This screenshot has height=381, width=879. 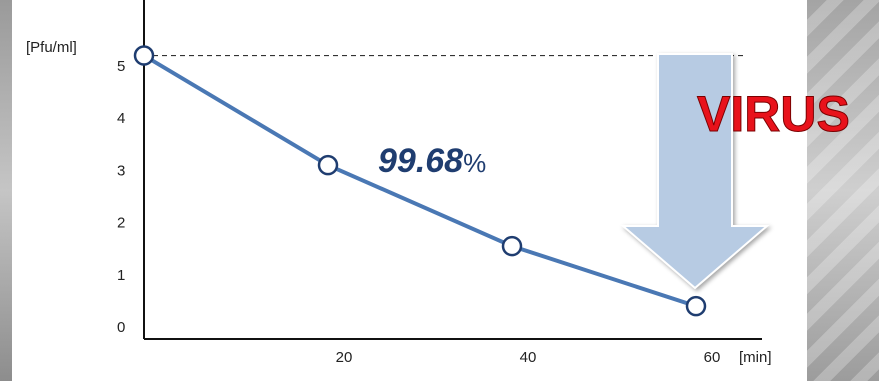 What do you see at coordinates (344, 357) in the screenshot?
I see `x-tick-label: 20` at bounding box center [344, 357].